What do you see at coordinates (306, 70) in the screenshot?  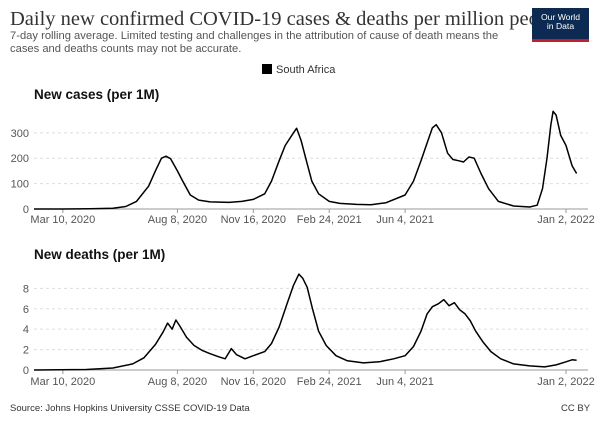 I see `legend-label: South Africa` at bounding box center [306, 70].